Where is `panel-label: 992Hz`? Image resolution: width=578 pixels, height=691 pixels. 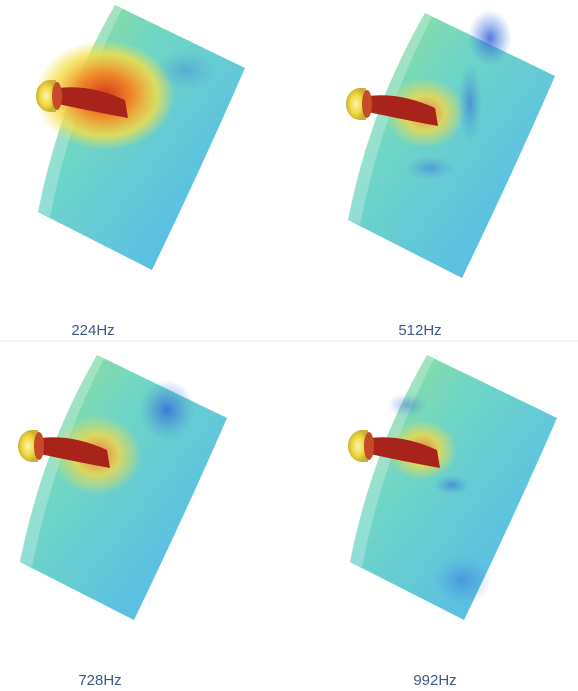 panel-label: 992Hz is located at coordinates (434, 680).